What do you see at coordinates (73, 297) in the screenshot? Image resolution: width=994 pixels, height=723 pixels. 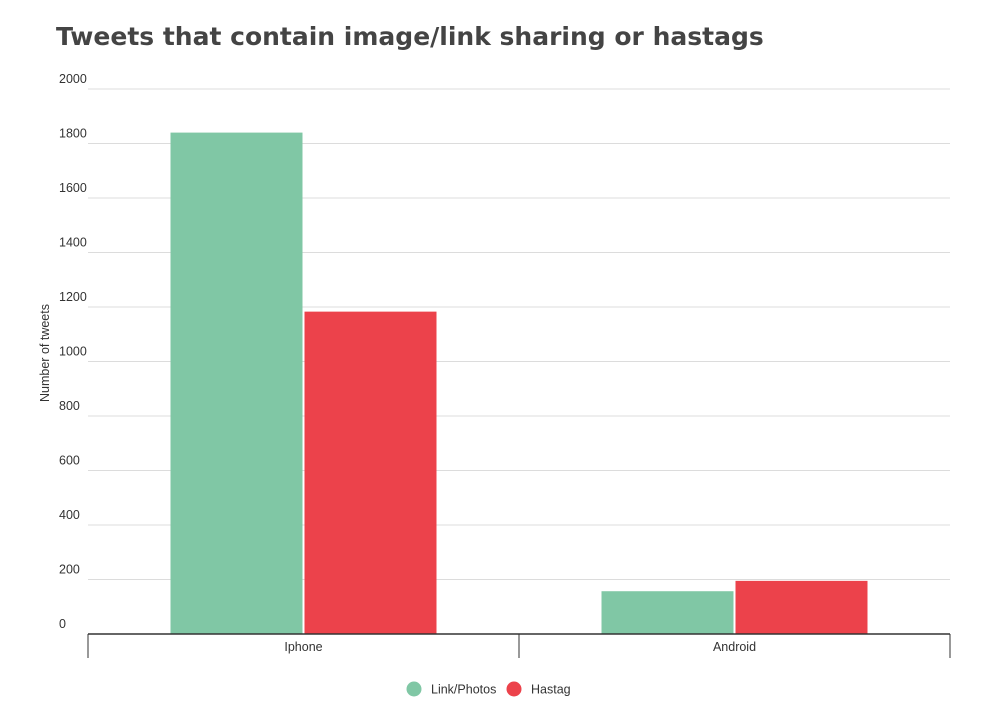 I see `y-tick-label: 1200` at bounding box center [73, 297].